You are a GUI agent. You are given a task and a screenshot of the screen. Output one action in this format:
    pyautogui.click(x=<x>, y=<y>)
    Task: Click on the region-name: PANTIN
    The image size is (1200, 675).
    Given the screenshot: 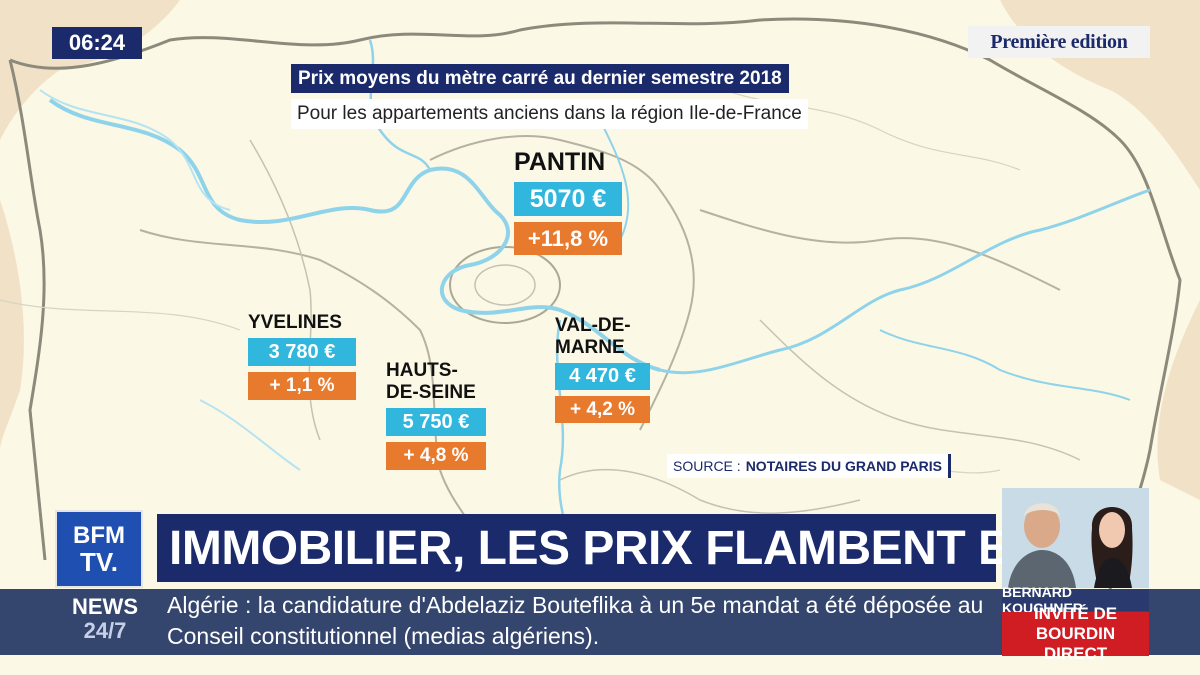 What is the action you would take?
    pyautogui.click(x=560, y=162)
    